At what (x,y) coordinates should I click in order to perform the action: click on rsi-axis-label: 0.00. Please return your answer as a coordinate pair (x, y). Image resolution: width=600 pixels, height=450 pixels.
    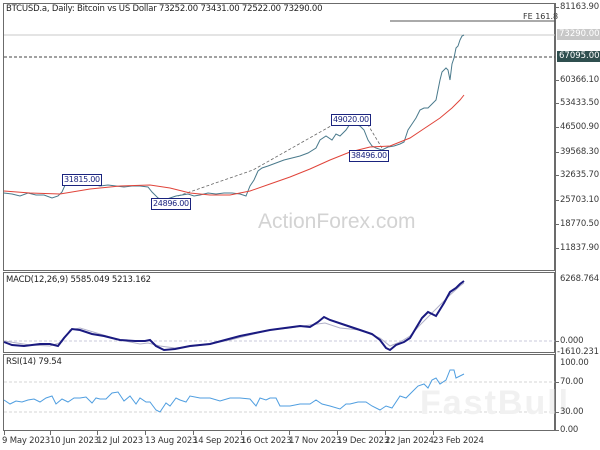
    Looking at the image, I should click on (569, 430).